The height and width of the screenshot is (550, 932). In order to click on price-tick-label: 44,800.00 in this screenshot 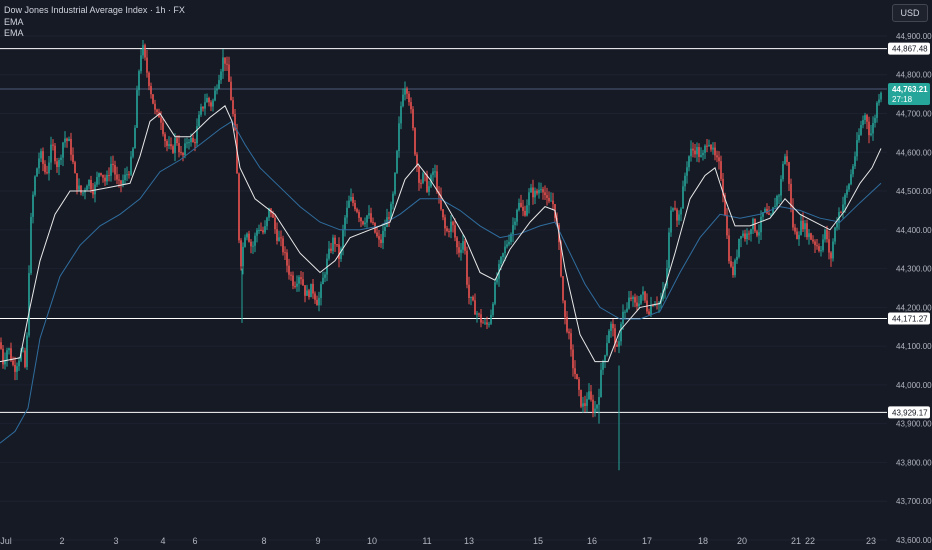, I will do `click(914, 75)`.